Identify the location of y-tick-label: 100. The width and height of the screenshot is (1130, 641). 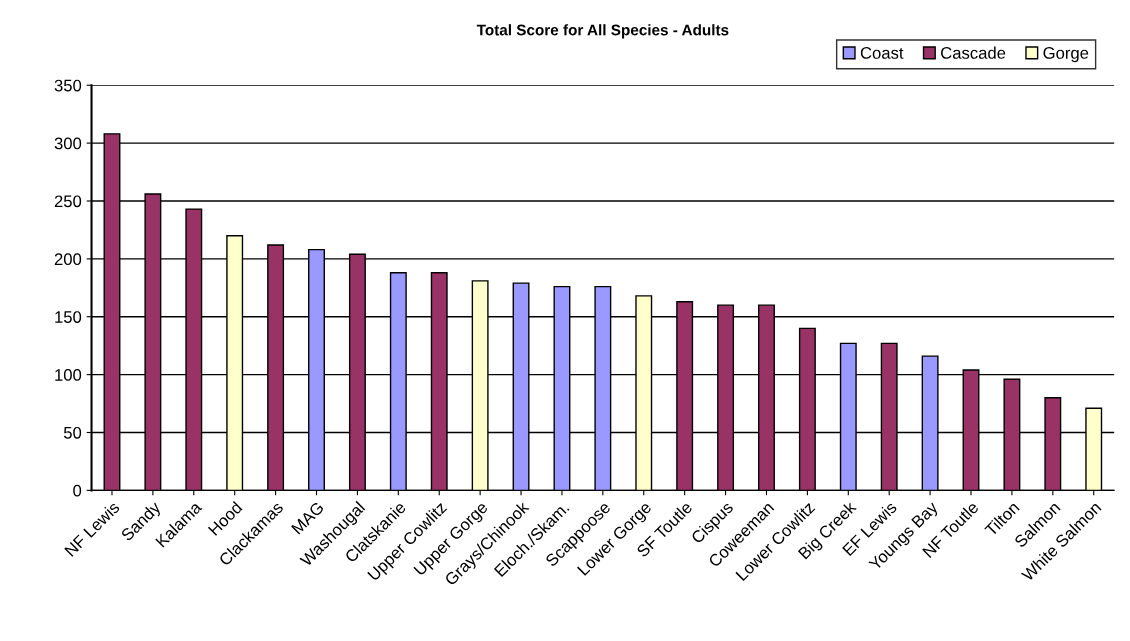
(68, 375).